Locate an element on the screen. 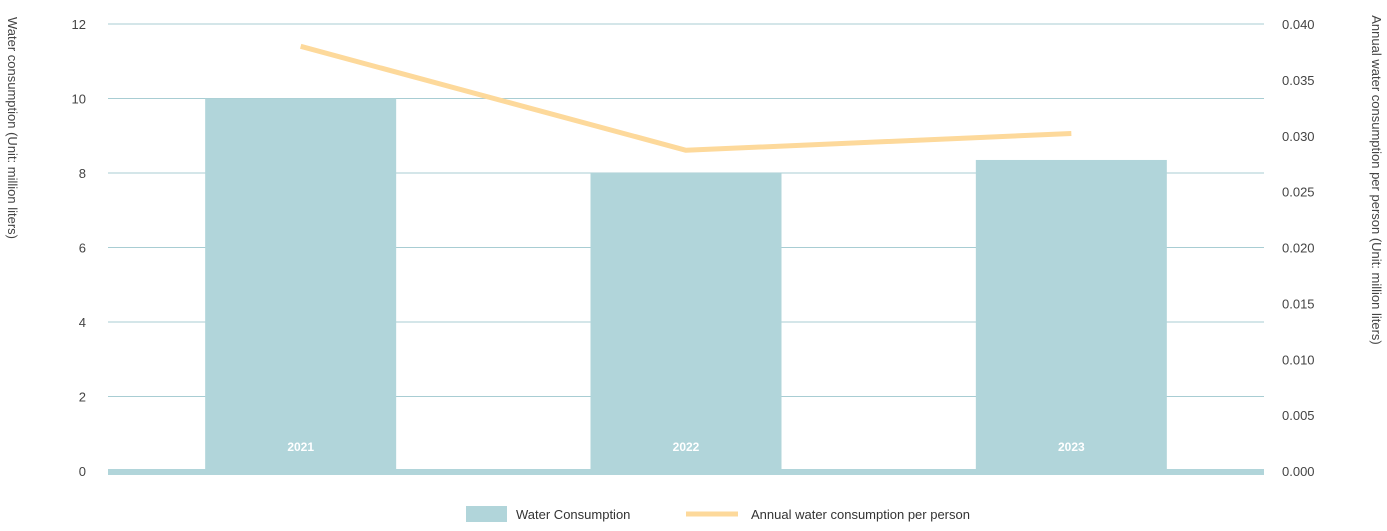 Image resolution: width=1387 pixels, height=531 pixels. x-category-label: 2022 is located at coordinates (686, 447).